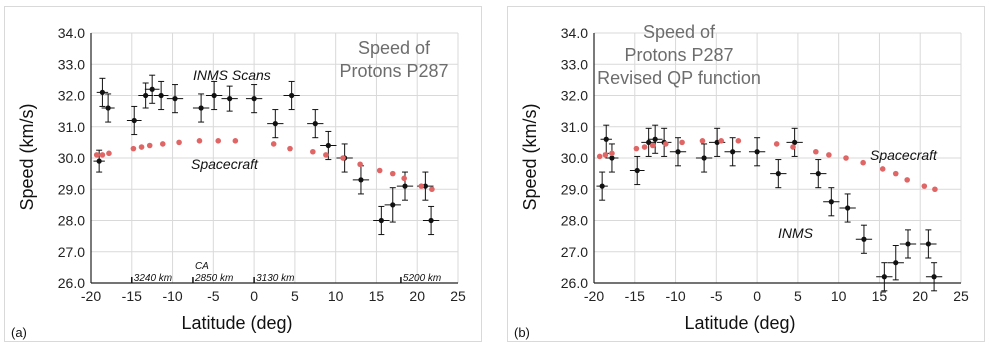 This screenshot has width=989, height=347. Describe the element at coordinates (574, 33) in the screenshot. I see `y-tick-label: 34.0` at that location.